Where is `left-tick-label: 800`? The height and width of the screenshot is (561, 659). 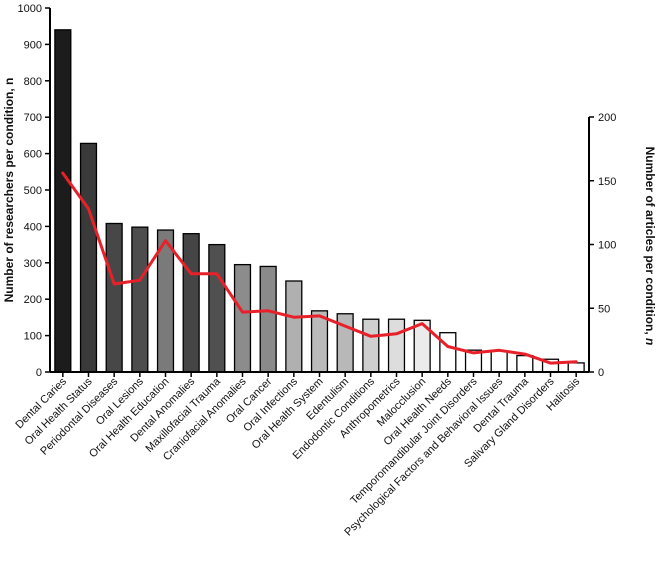
left-tick-label: 800 is located at coordinates (33, 82).